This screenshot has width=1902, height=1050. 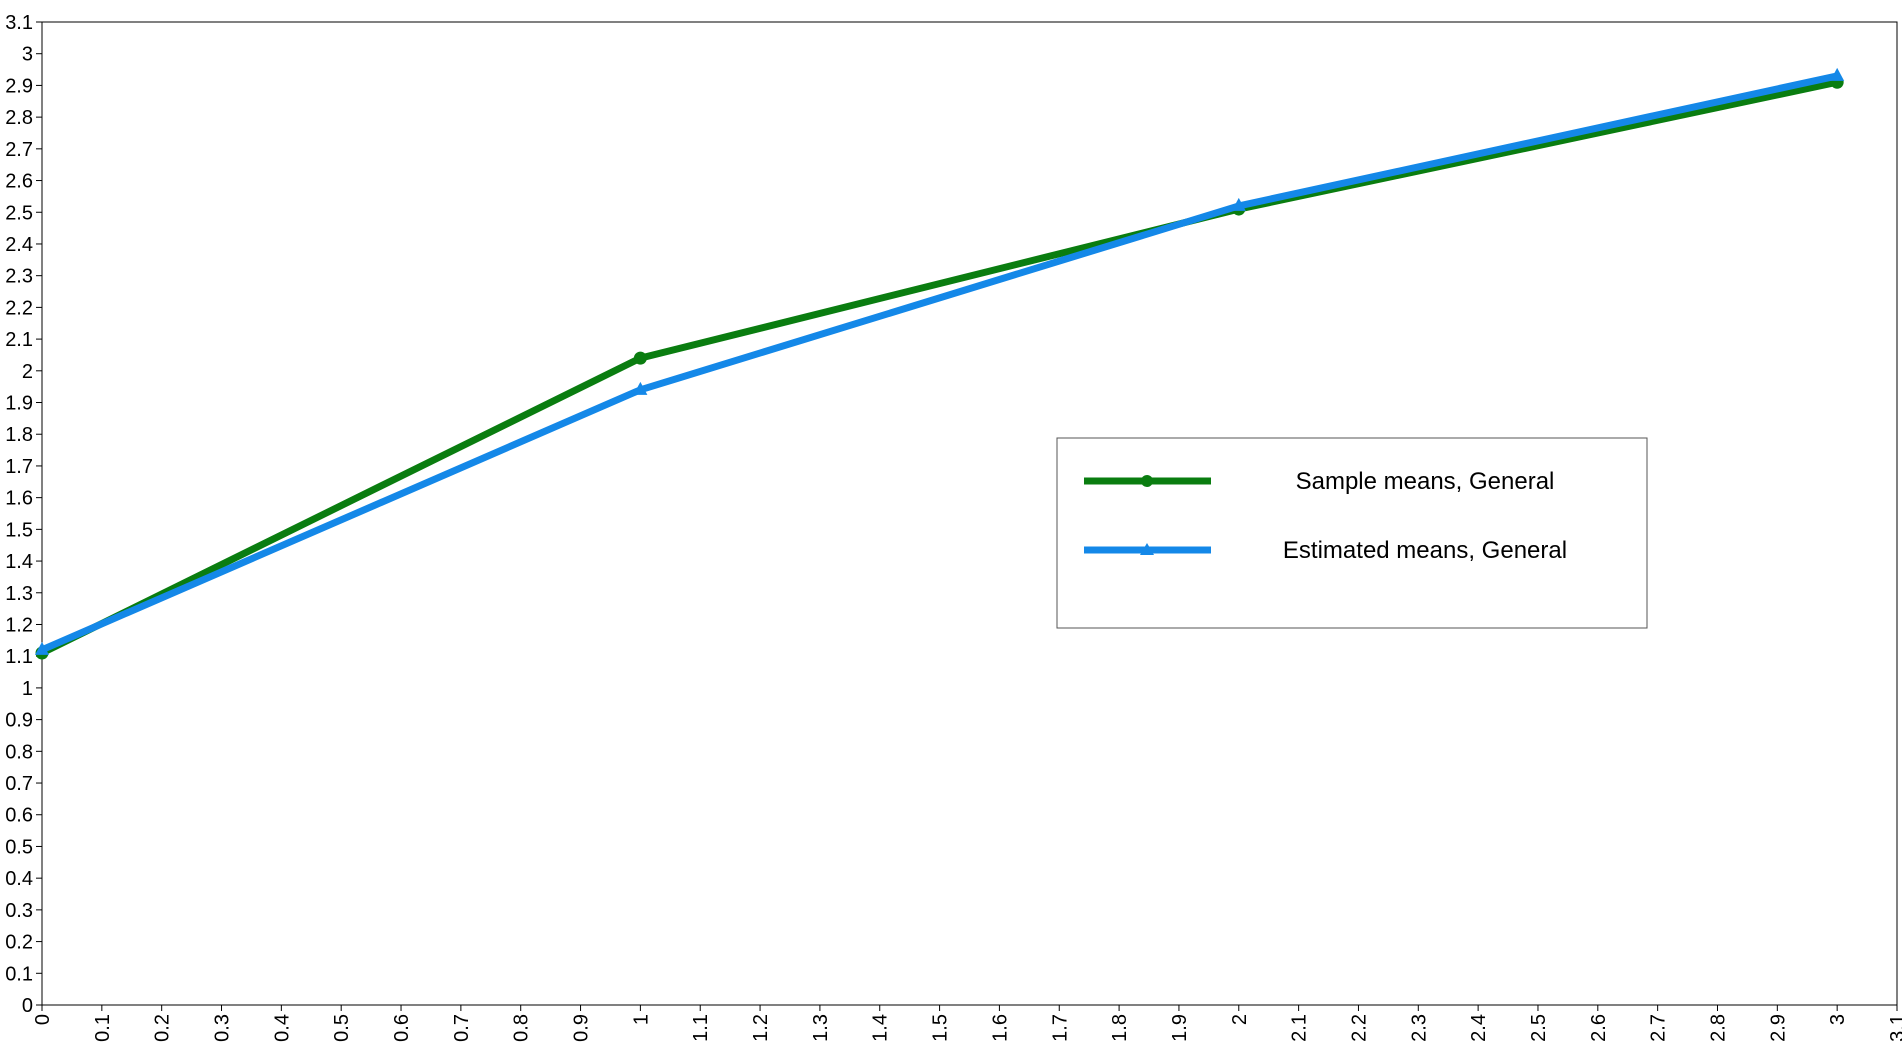 What do you see at coordinates (522, 1028) in the screenshot?
I see `x-tick-label: 0.8` at bounding box center [522, 1028].